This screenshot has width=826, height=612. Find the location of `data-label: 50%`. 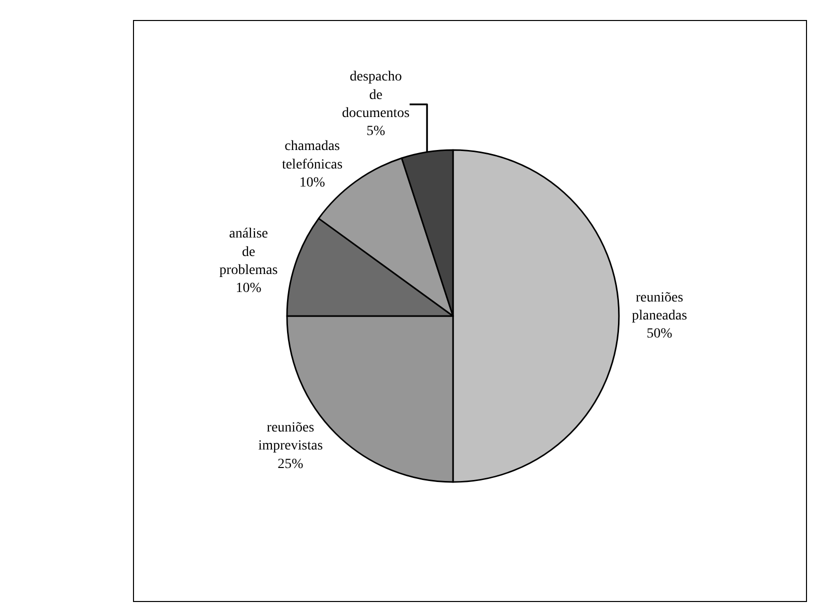

data-label: 50% is located at coordinates (659, 334).